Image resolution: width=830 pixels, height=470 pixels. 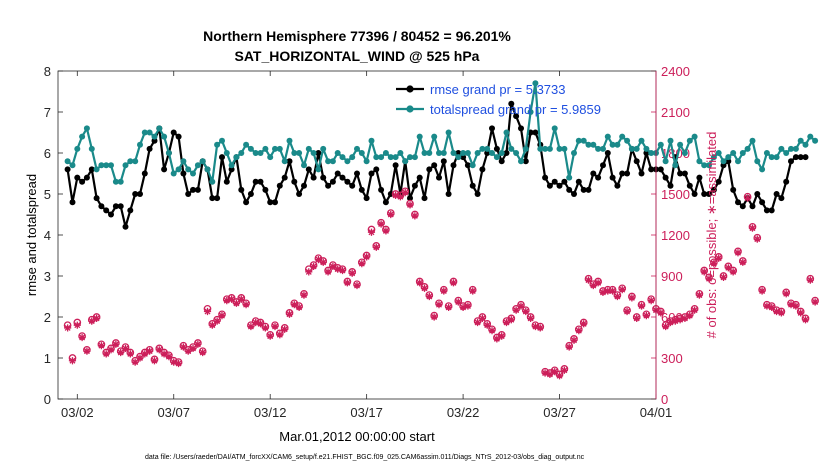 What do you see at coordinates (515, 109) in the screenshot?
I see `legend-spread-label: totalspread grand pr = 5.9859` at bounding box center [515, 109].